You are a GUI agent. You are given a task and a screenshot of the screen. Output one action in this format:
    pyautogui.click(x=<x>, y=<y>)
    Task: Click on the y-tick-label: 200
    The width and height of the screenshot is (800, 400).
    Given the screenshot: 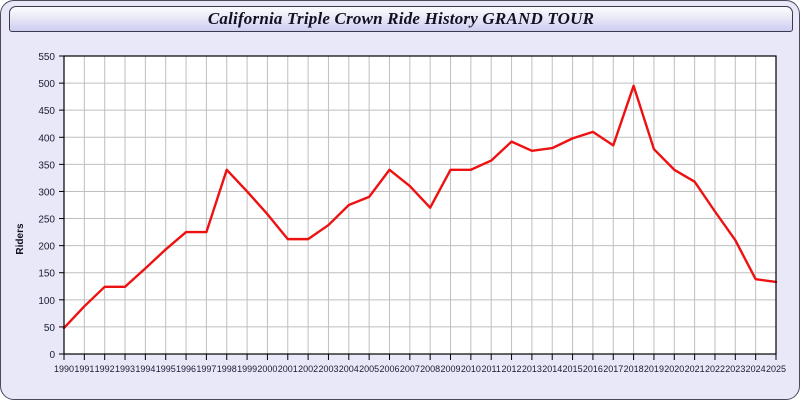 What is the action you would take?
    pyautogui.click(x=46, y=247)
    